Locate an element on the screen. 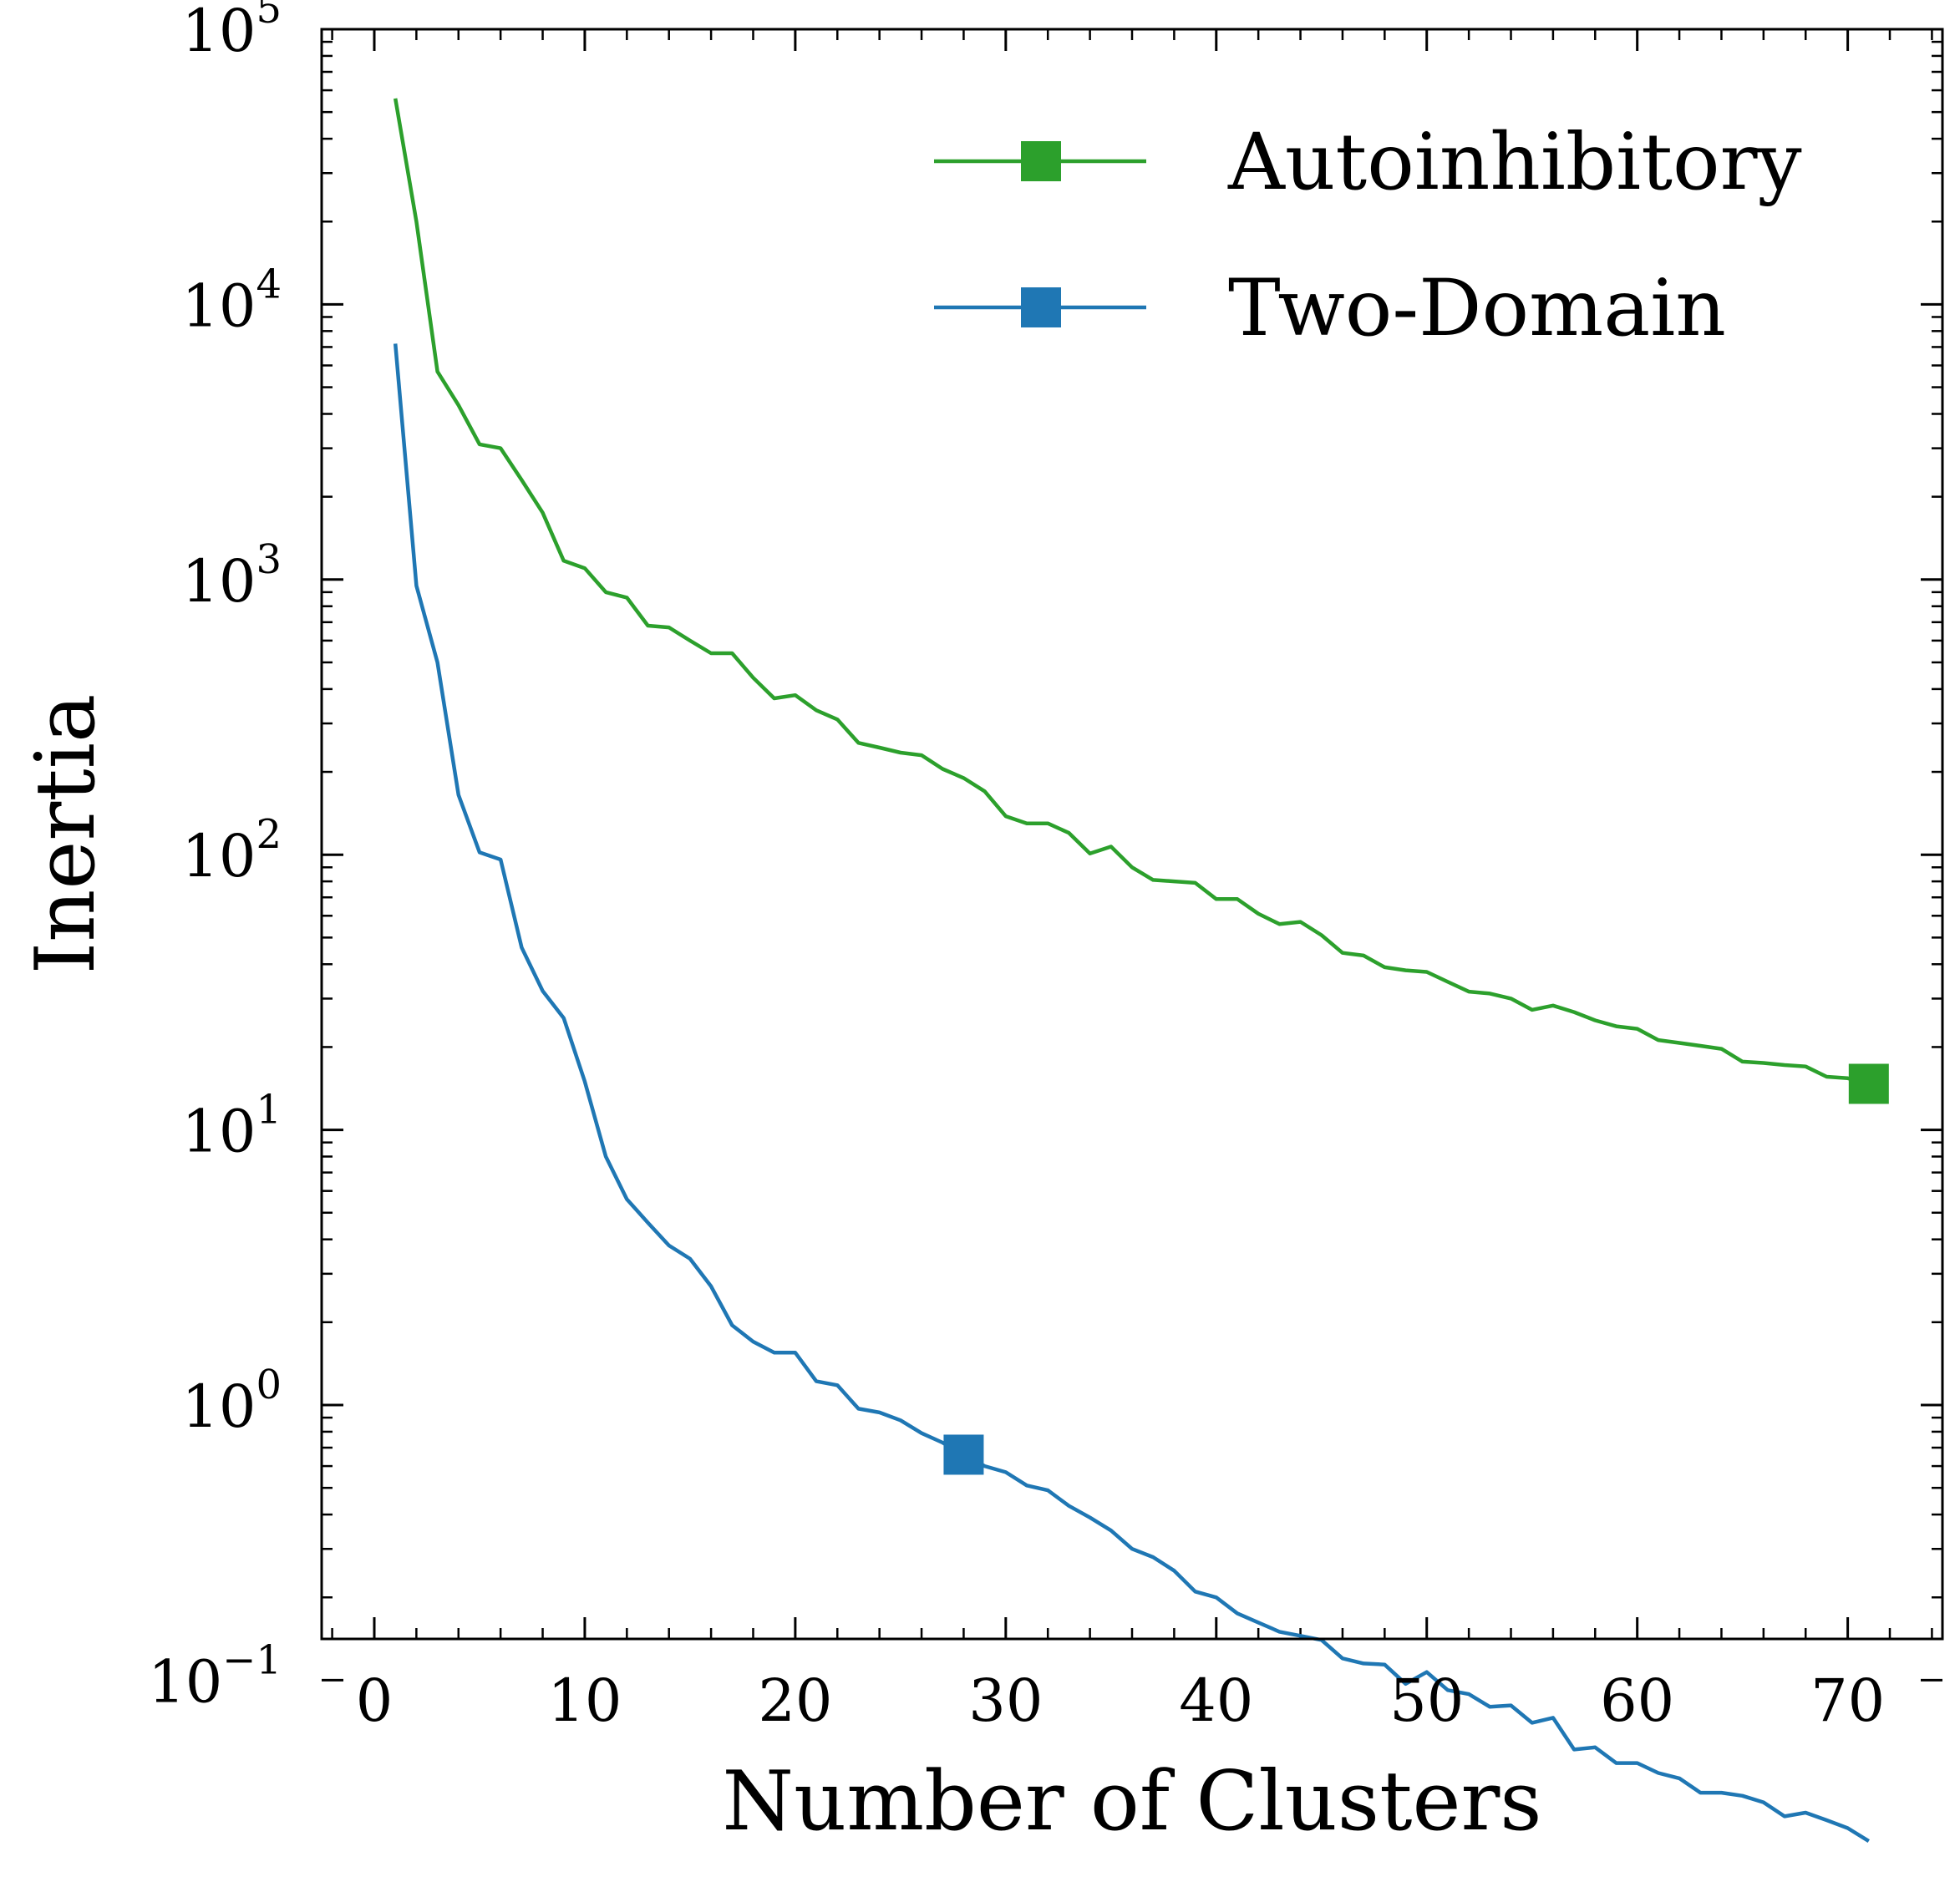 This screenshot has height=1882, width=1960. y-tick-label: 10³ is located at coordinates (231, 576).